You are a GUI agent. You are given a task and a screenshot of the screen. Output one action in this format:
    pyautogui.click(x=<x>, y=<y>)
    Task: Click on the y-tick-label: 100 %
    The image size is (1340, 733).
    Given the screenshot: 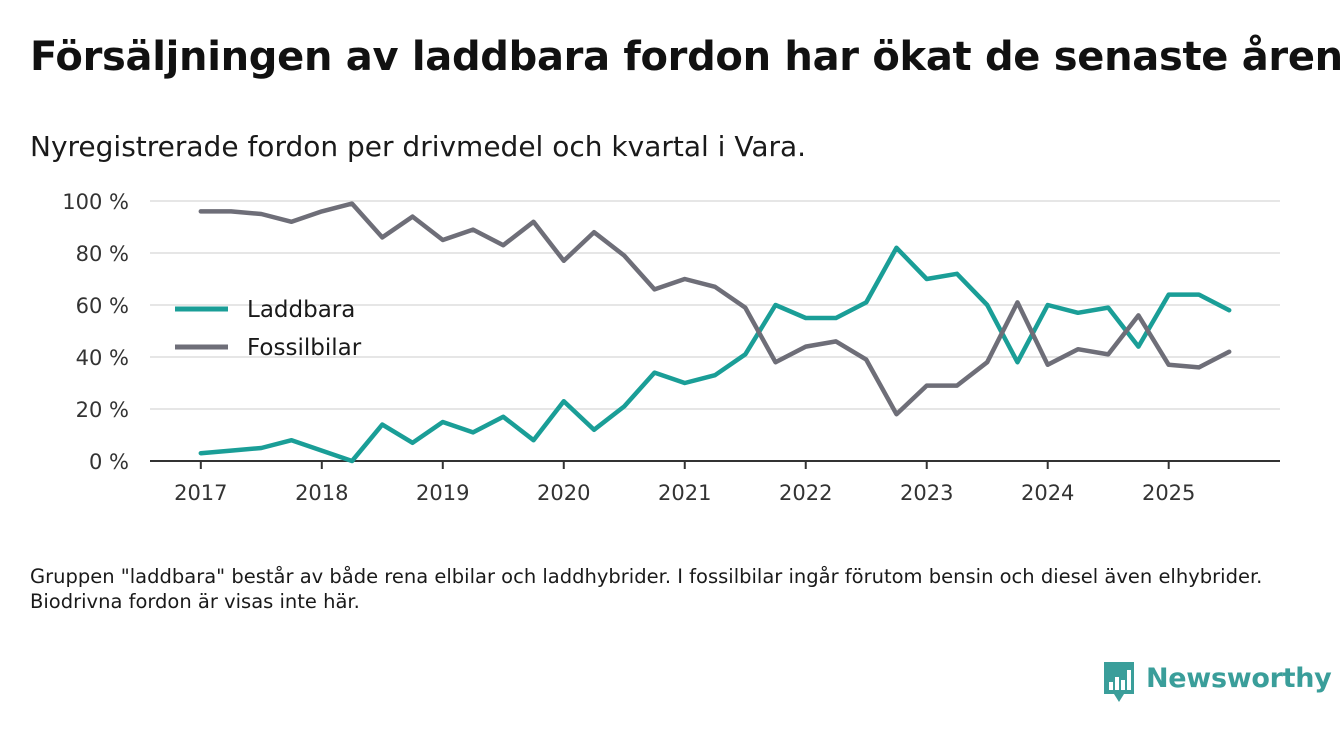 What is the action you would take?
    pyautogui.click(x=95, y=202)
    